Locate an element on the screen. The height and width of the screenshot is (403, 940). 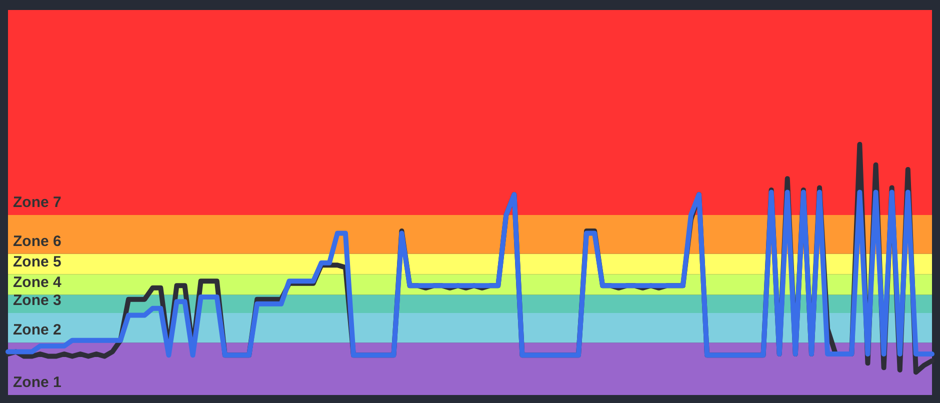
band-label: Zone 7 is located at coordinates (37, 203).